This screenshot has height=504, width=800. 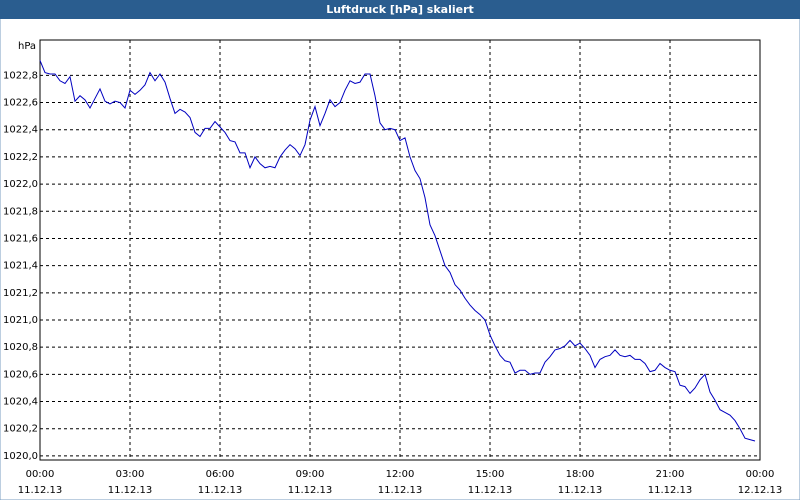 I want to click on x-tick-label: 09:00, so click(x=310, y=474).